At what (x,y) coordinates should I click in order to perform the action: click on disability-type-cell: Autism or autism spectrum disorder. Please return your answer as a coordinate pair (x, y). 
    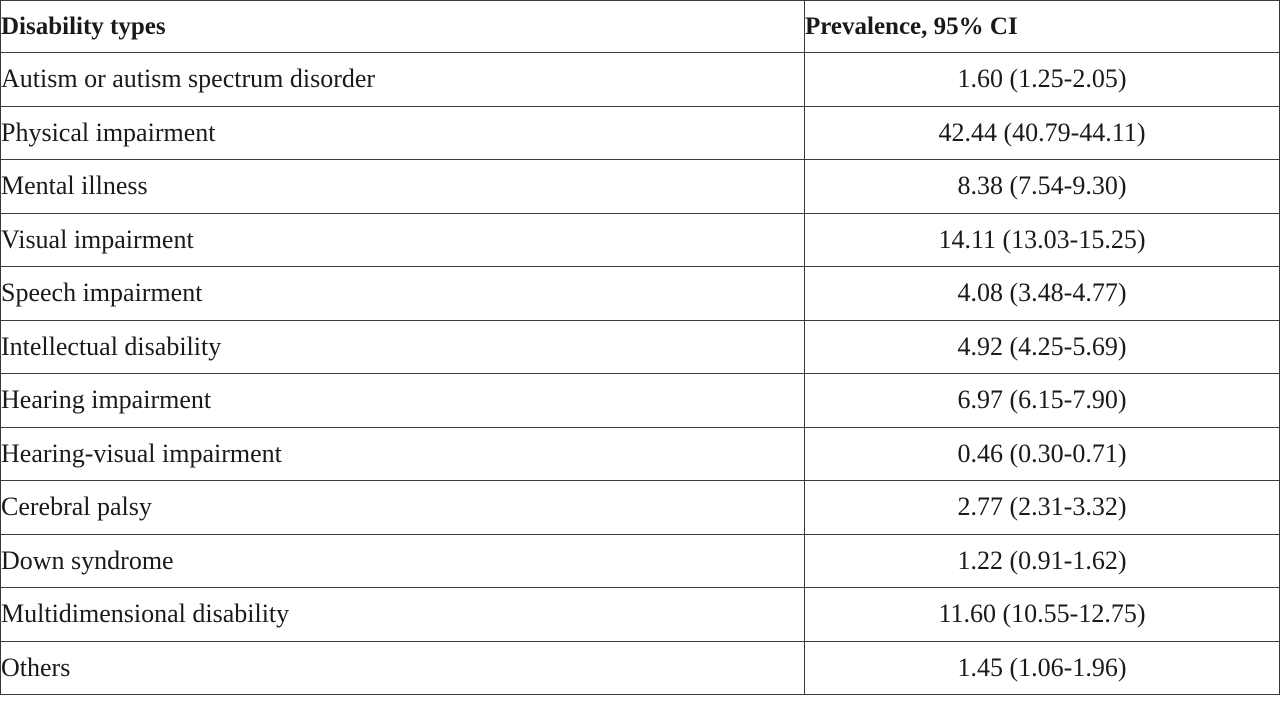
    Looking at the image, I should click on (402, 79).